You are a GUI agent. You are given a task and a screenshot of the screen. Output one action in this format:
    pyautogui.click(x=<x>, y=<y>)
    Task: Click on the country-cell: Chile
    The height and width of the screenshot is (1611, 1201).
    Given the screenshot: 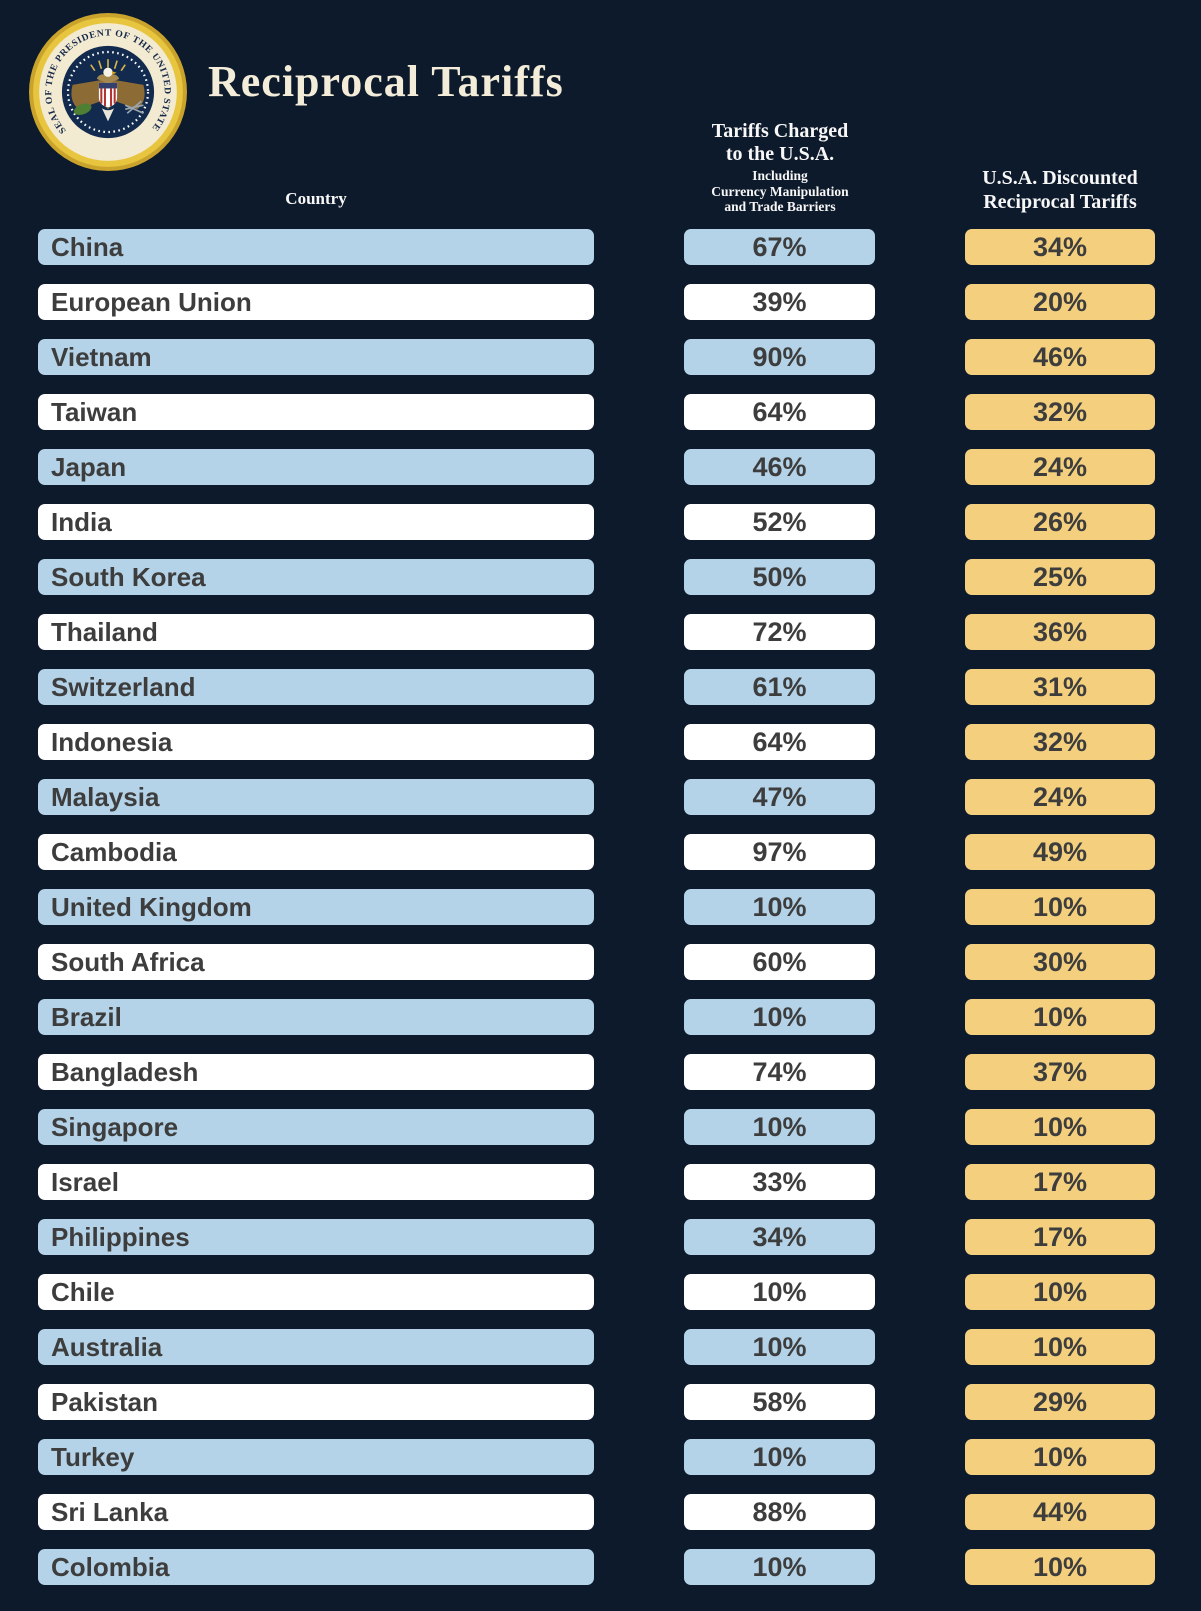 What is the action you would take?
    pyautogui.click(x=316, y=1292)
    